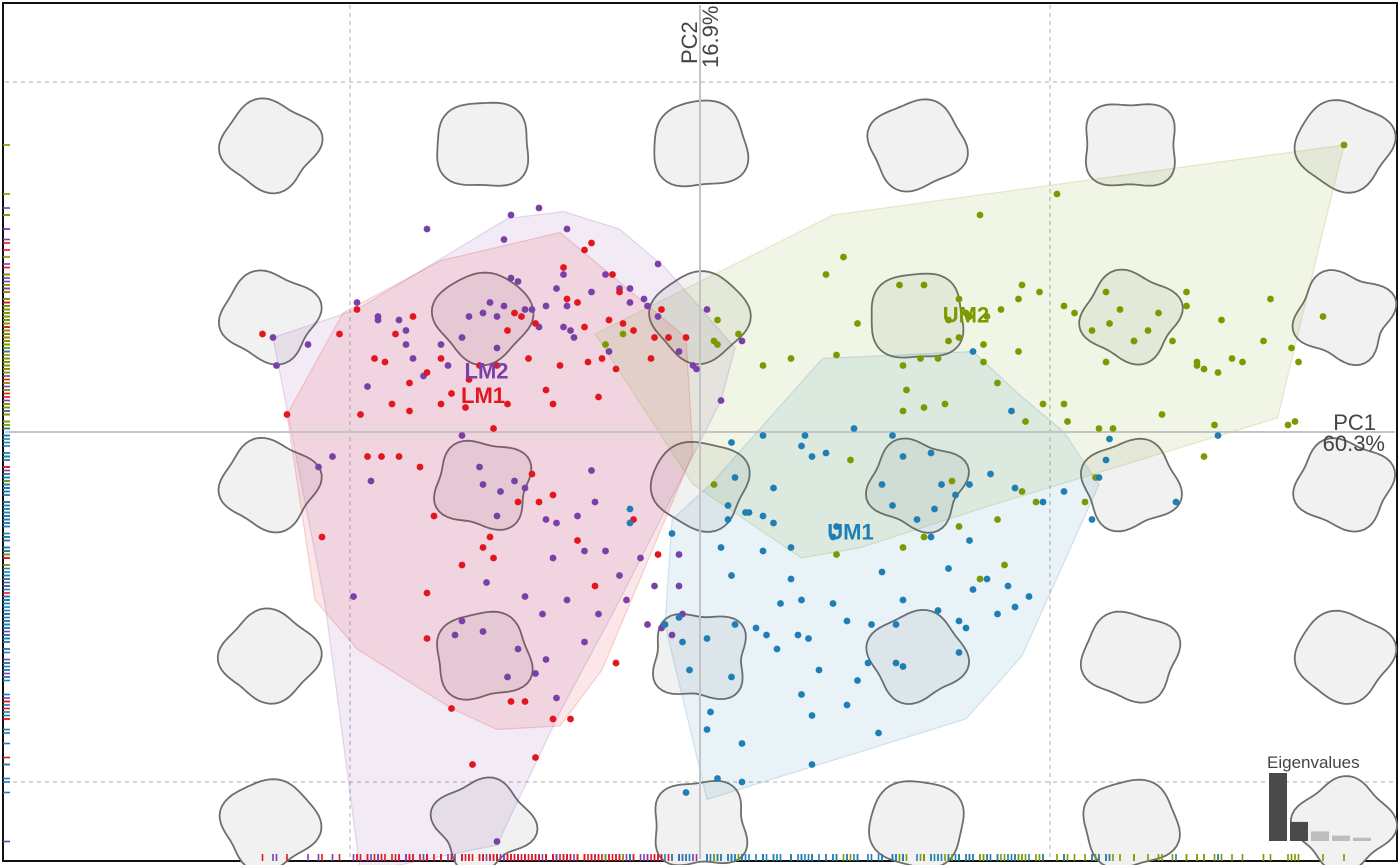  Describe the element at coordinates (270, 317) in the screenshot. I see `morphospace-shape-r1-c0` at that location.